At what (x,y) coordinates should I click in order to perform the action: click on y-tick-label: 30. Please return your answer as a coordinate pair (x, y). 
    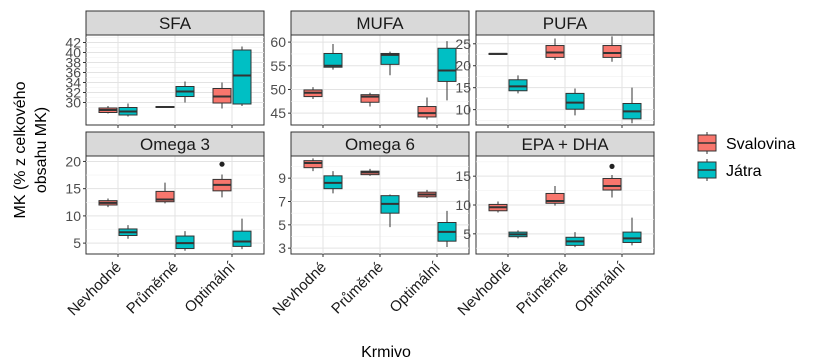
    Looking at the image, I should click on (73, 103).